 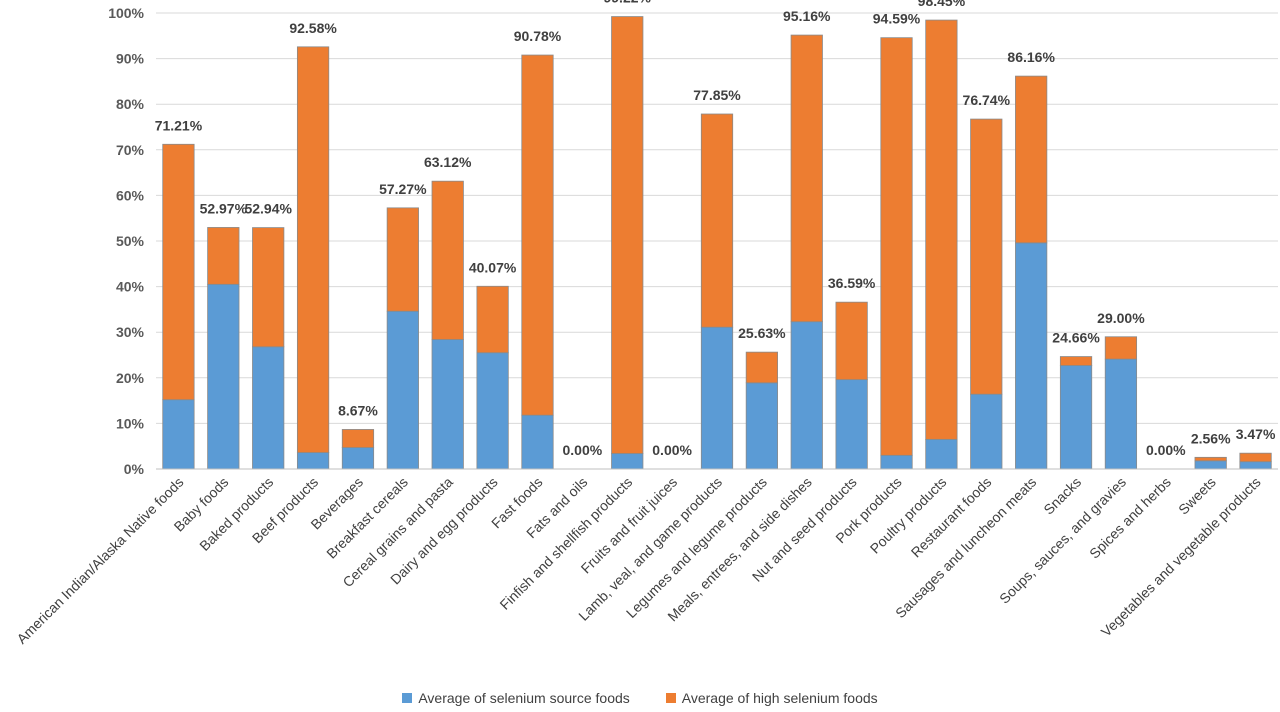 I want to click on legend-item-series-0: Average of selenium source foods, so click(x=516, y=698).